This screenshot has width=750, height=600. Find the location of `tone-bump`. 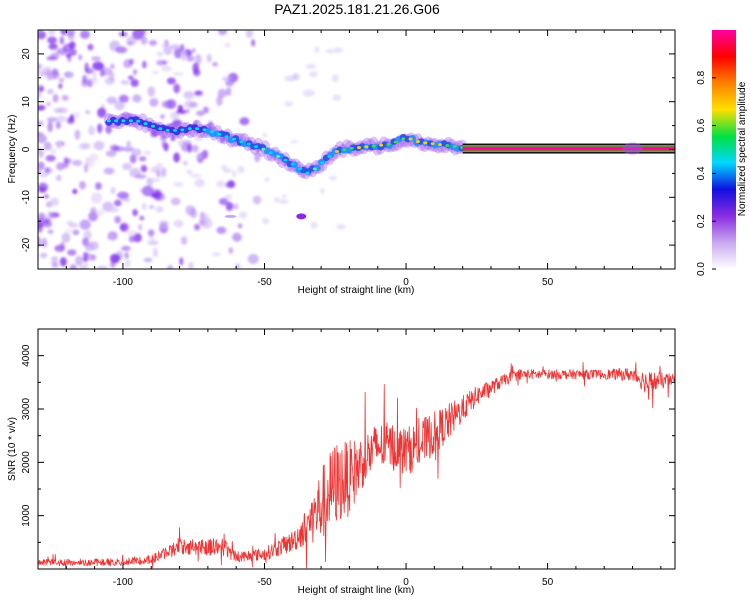

tone-bump is located at coordinates (632, 148).